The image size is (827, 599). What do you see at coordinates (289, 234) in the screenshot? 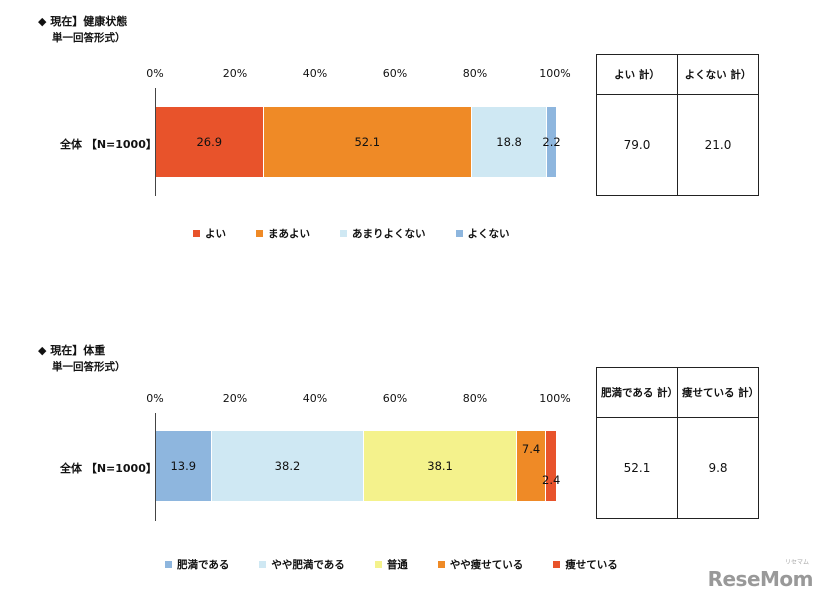
I see `legend-label: まあよい` at bounding box center [289, 234].